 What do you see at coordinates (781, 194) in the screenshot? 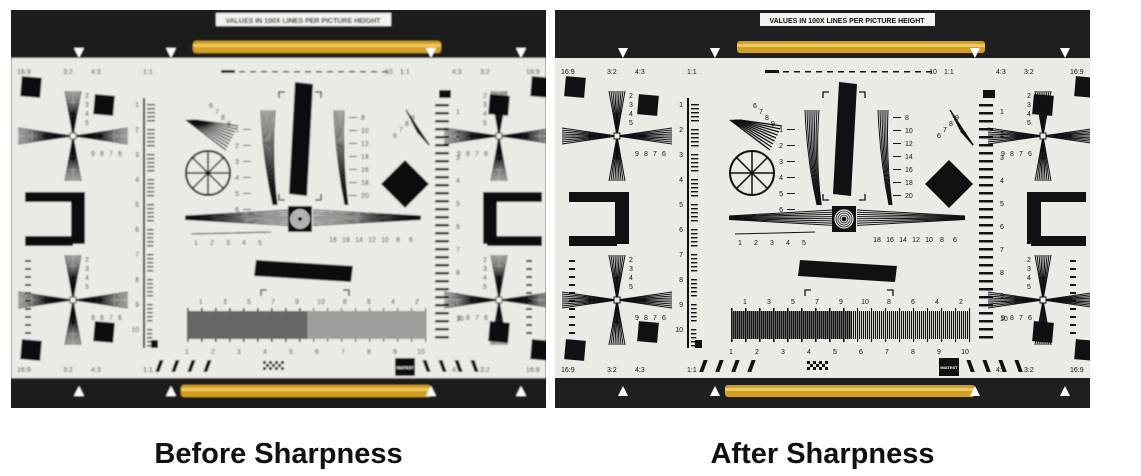
I see `wedge-left-label: 5` at bounding box center [781, 194].